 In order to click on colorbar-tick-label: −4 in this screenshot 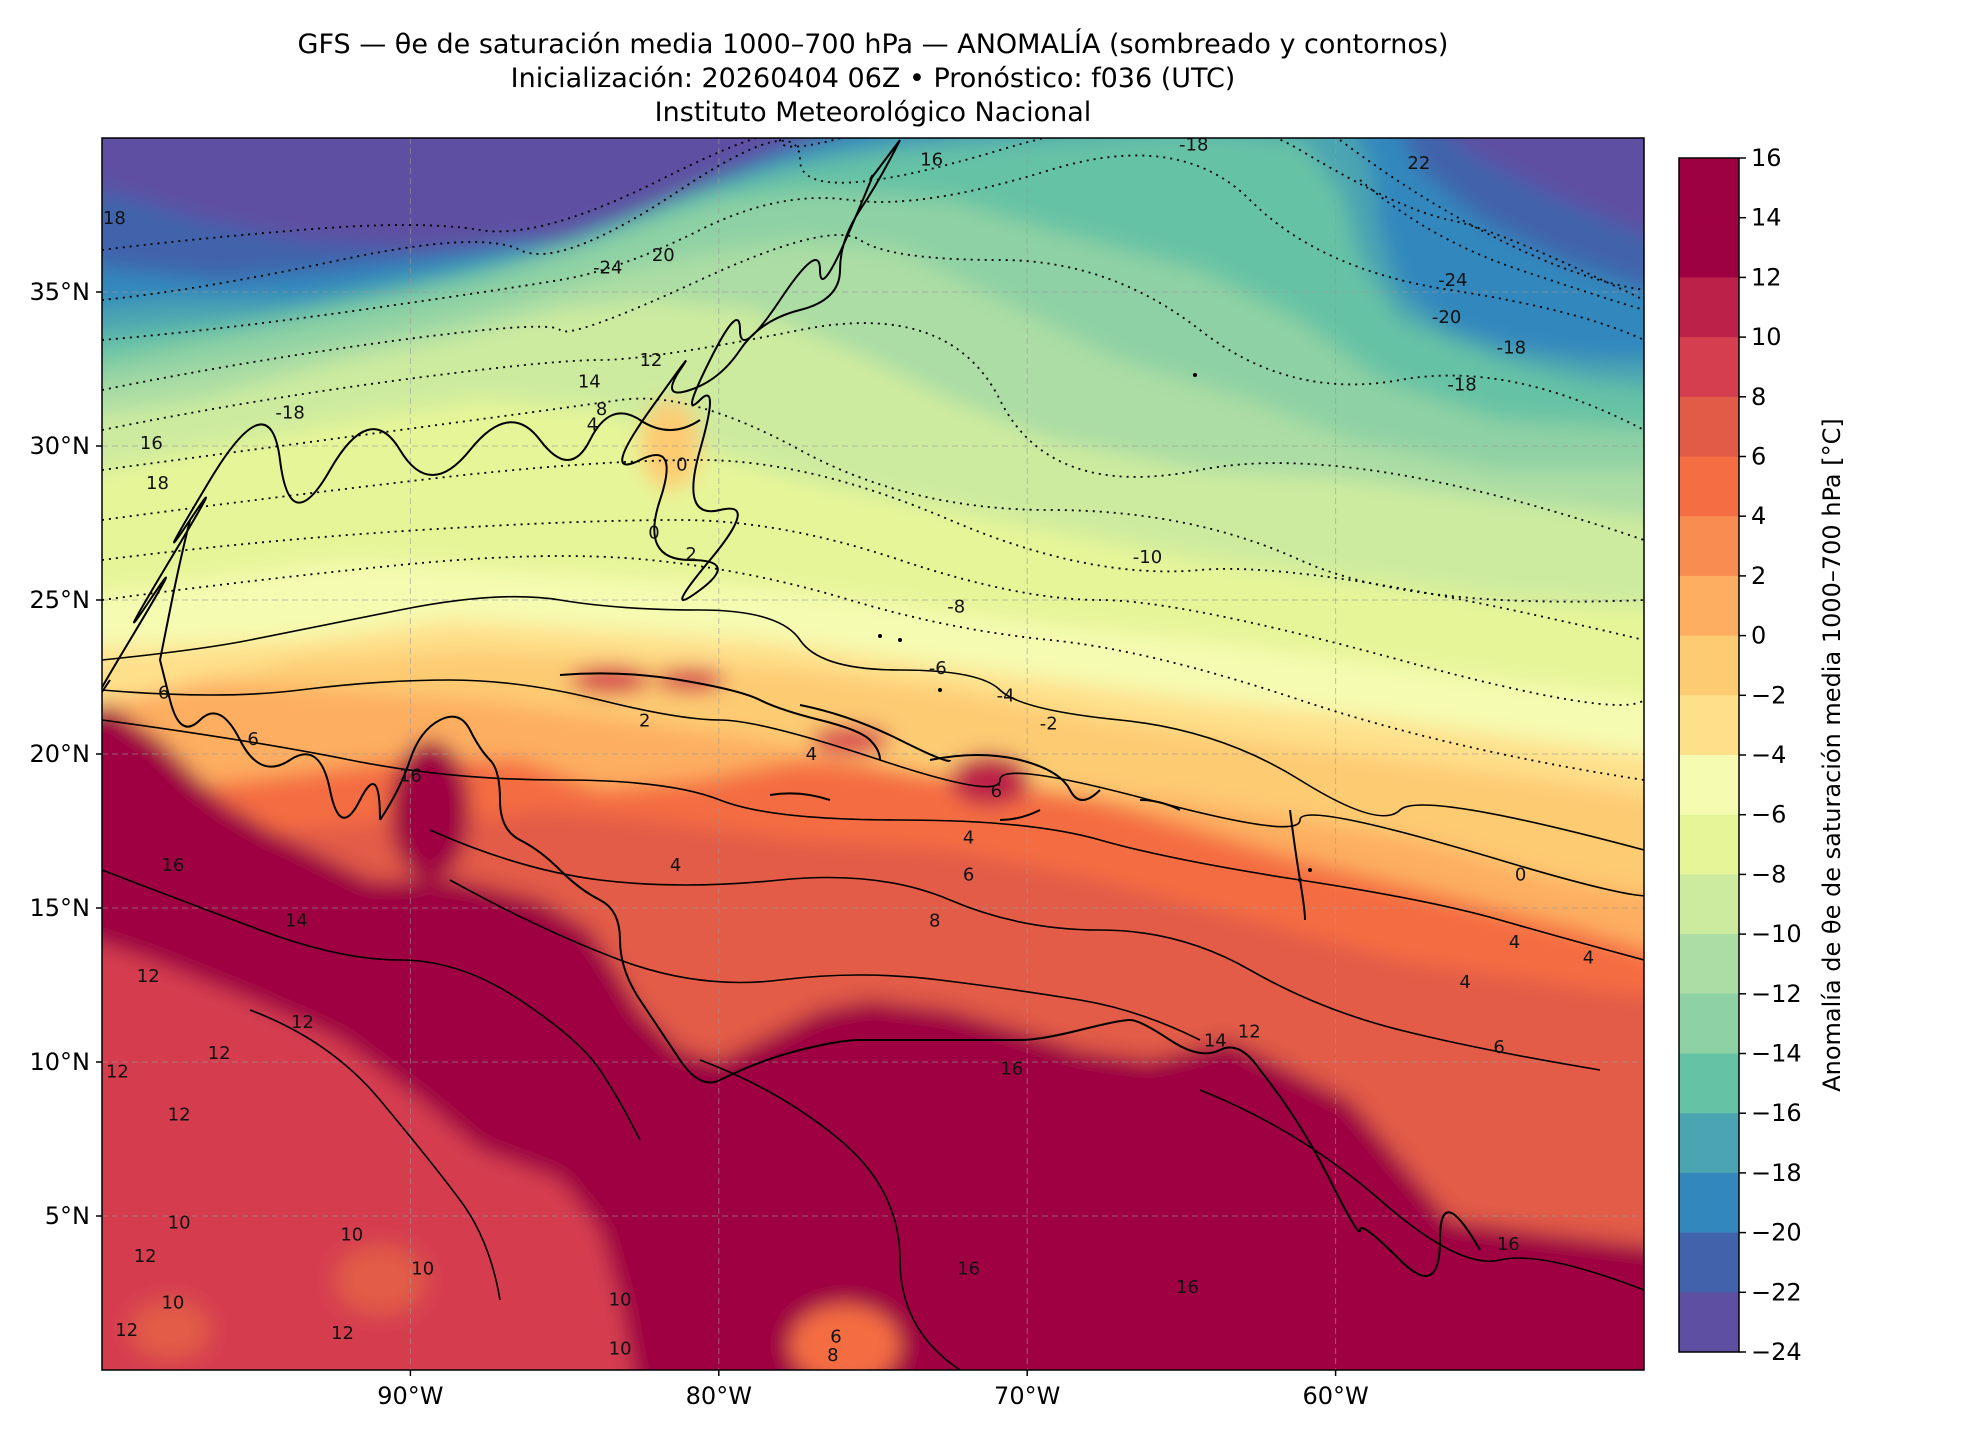, I will do `click(1768, 755)`.